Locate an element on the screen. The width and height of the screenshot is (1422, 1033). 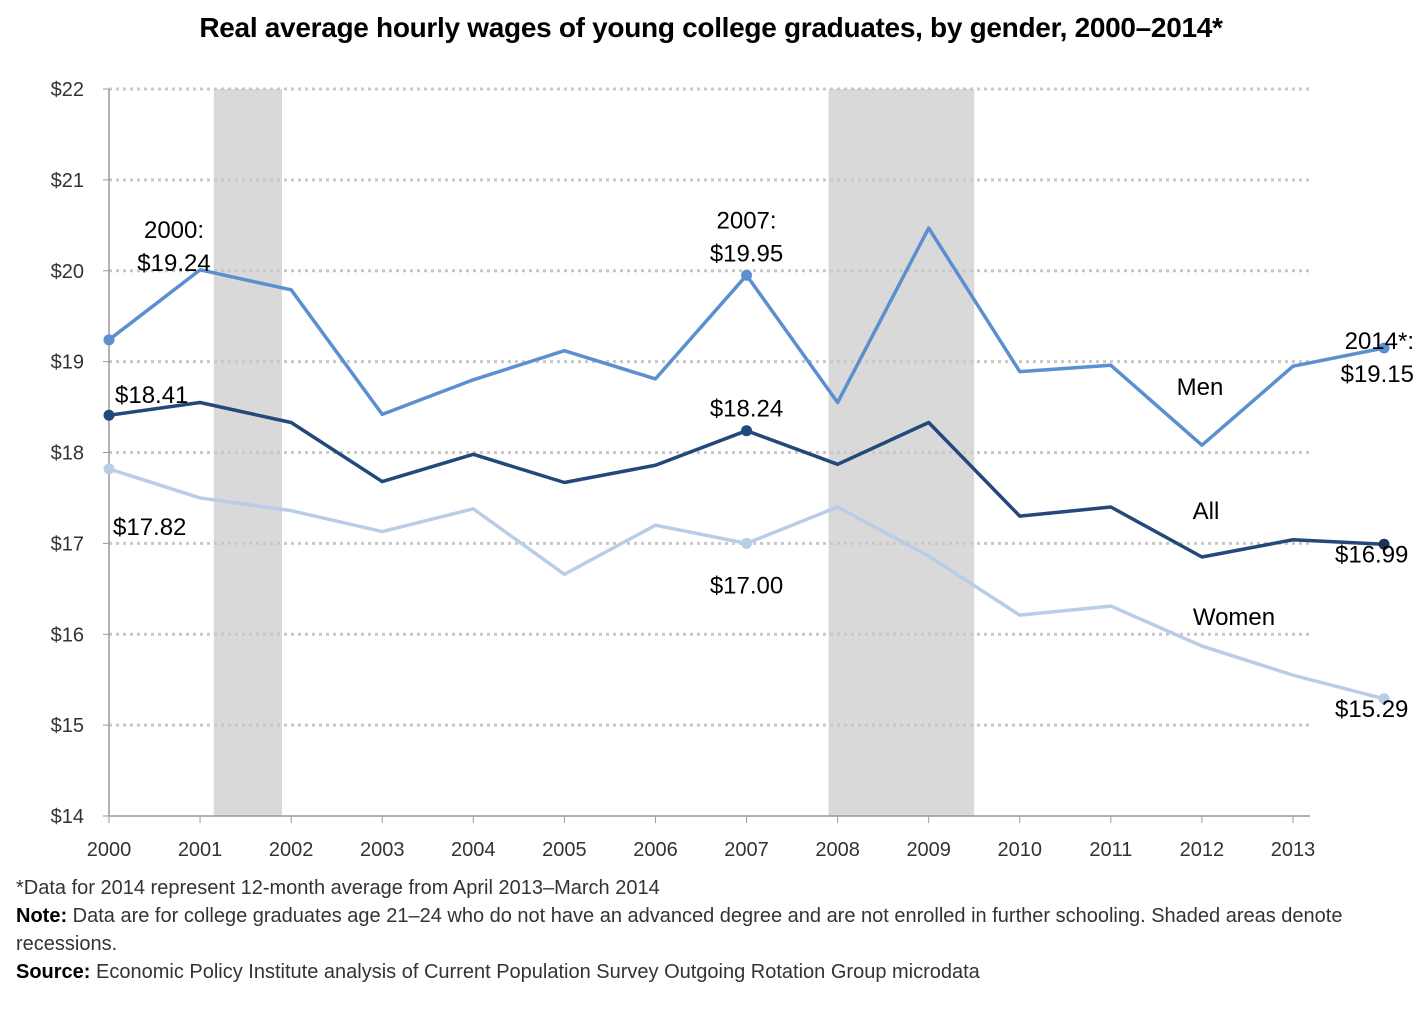
series-label-men: Men is located at coordinates (1200, 387).